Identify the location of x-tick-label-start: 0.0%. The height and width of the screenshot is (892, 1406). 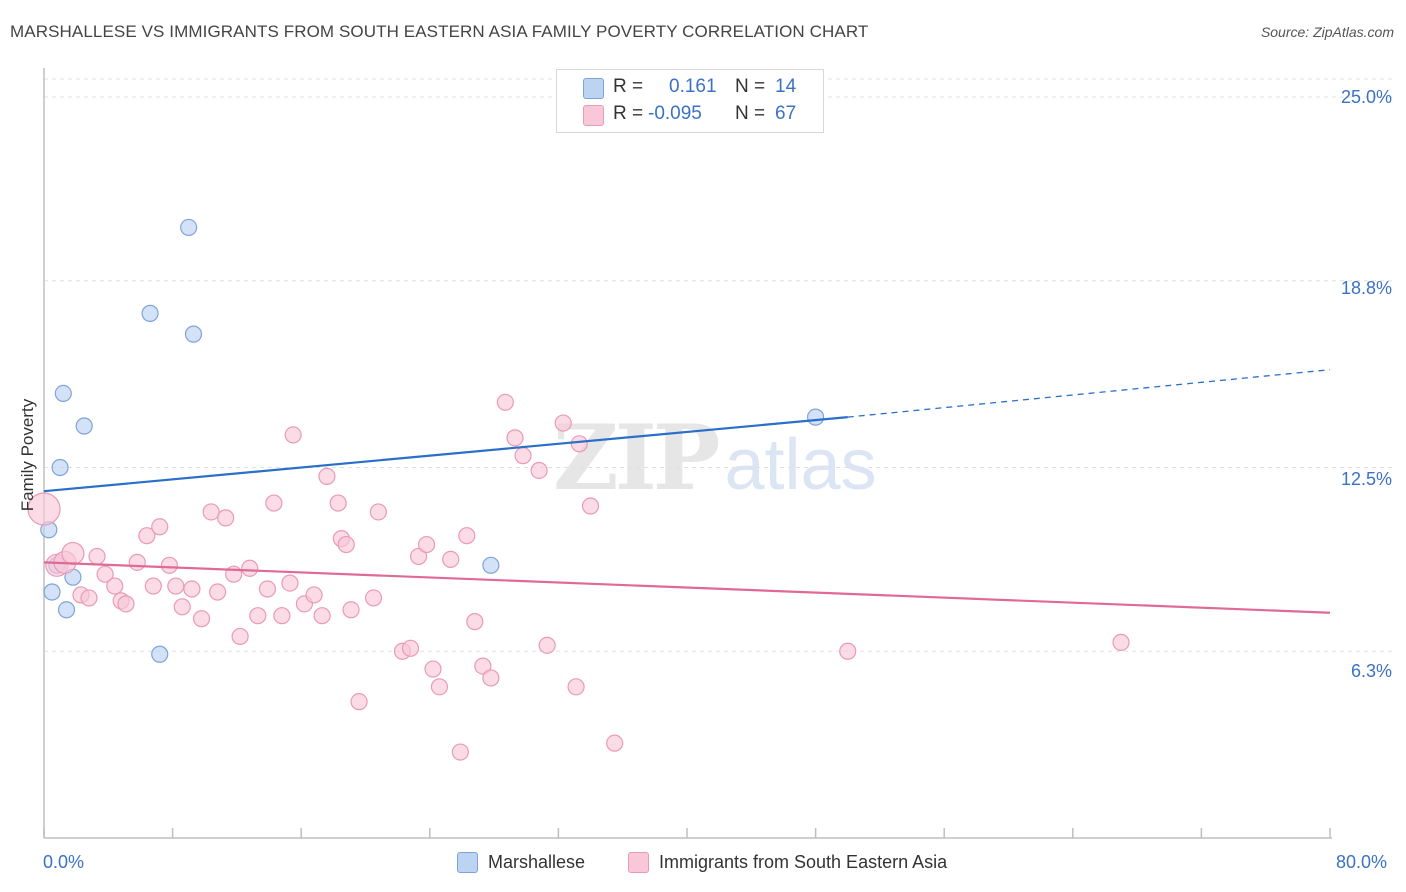
(64, 862).